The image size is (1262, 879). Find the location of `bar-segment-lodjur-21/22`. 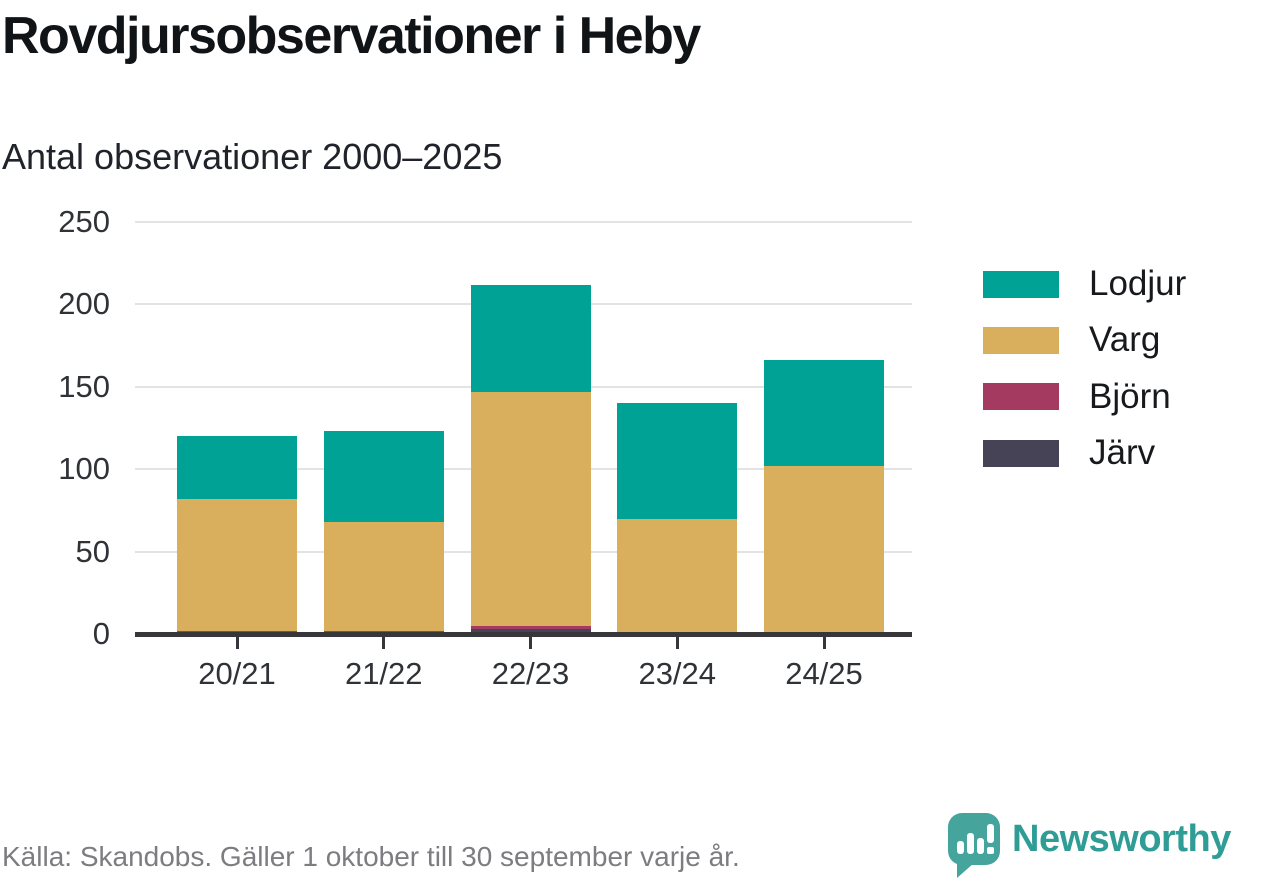

bar-segment-lodjur-21/22 is located at coordinates (383, 476).